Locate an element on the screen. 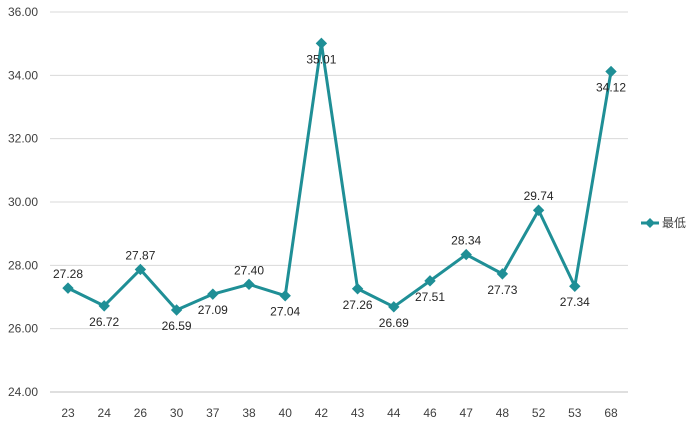 This screenshot has width=690, height=425. y-tick-label: 24.00 is located at coordinates (23, 392).